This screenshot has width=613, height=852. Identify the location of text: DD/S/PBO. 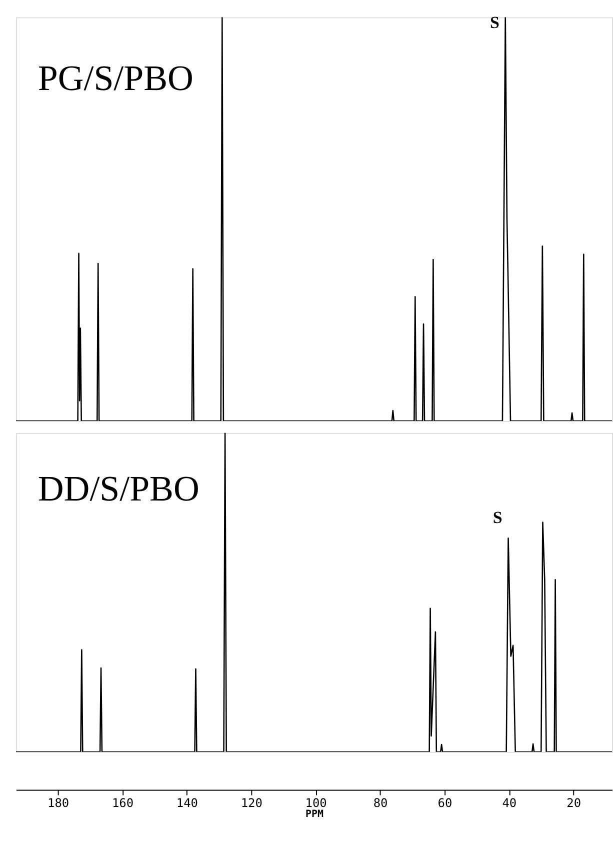
(119, 488).